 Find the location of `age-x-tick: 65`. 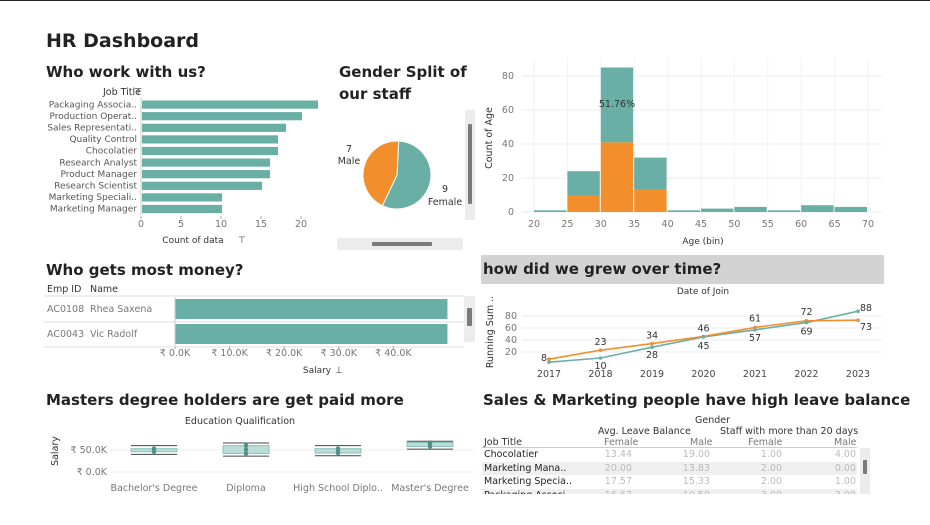

age-x-tick: 65 is located at coordinates (835, 224).